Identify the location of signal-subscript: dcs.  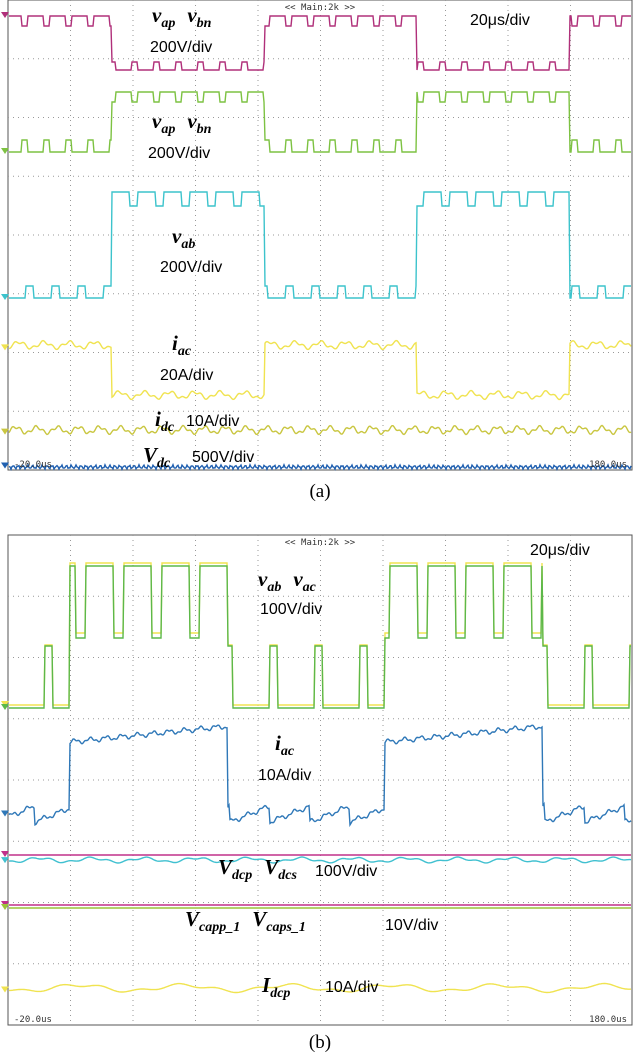
(287, 875).